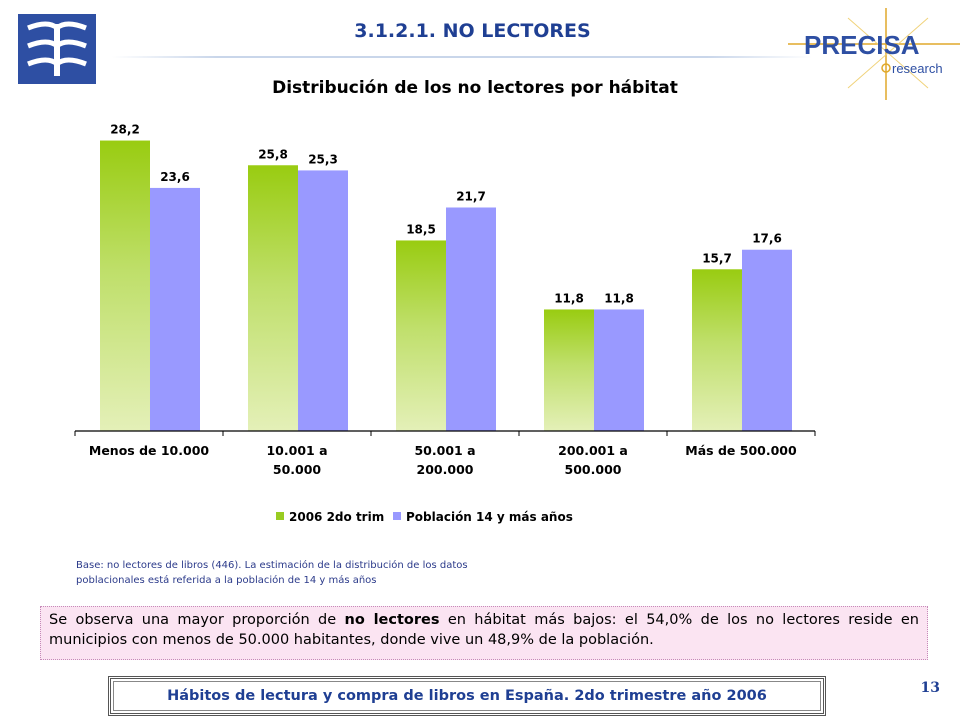 This screenshot has width=960, height=720. Describe the element at coordinates (462, 57) in the screenshot. I see `header-divider` at that location.